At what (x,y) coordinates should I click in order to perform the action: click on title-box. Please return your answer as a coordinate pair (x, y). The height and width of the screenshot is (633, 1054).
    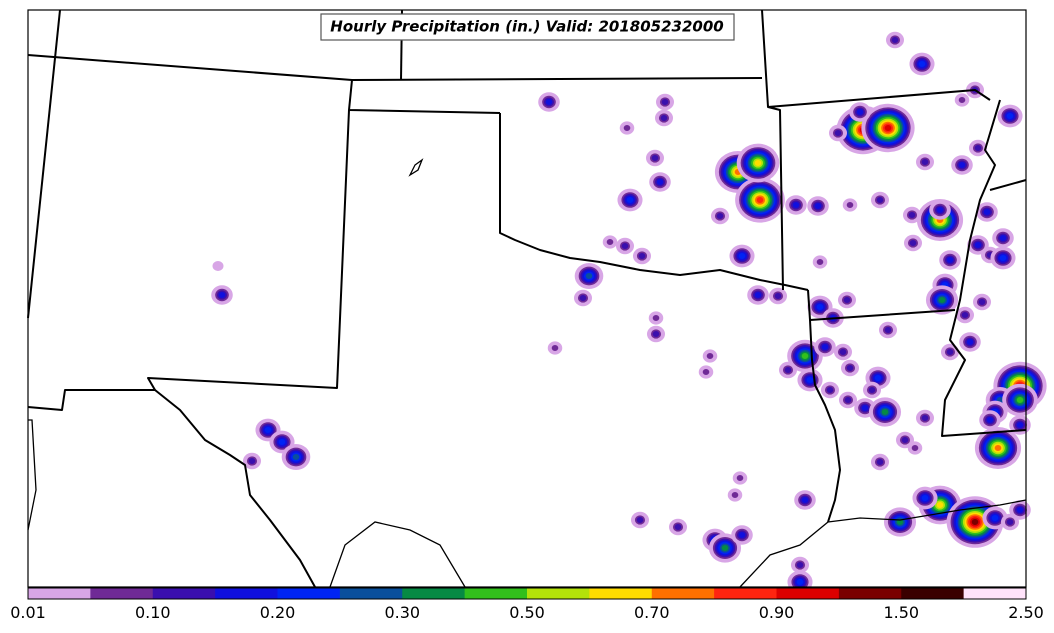
    Looking at the image, I should click on (527, 27).